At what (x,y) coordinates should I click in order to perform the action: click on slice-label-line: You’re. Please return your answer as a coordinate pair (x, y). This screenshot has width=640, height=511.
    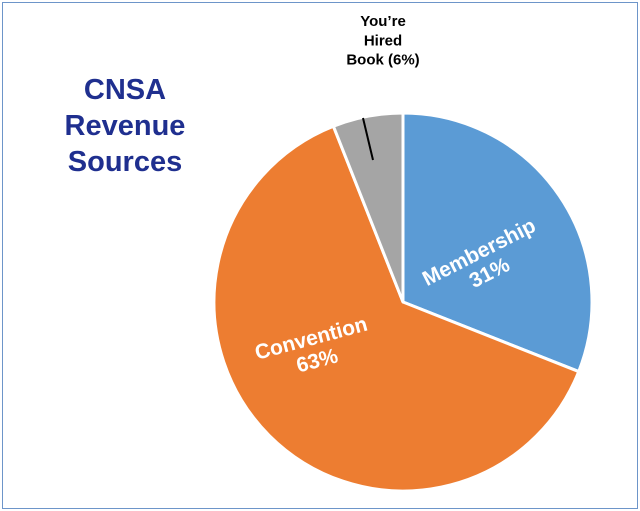
    Looking at the image, I should click on (383, 21).